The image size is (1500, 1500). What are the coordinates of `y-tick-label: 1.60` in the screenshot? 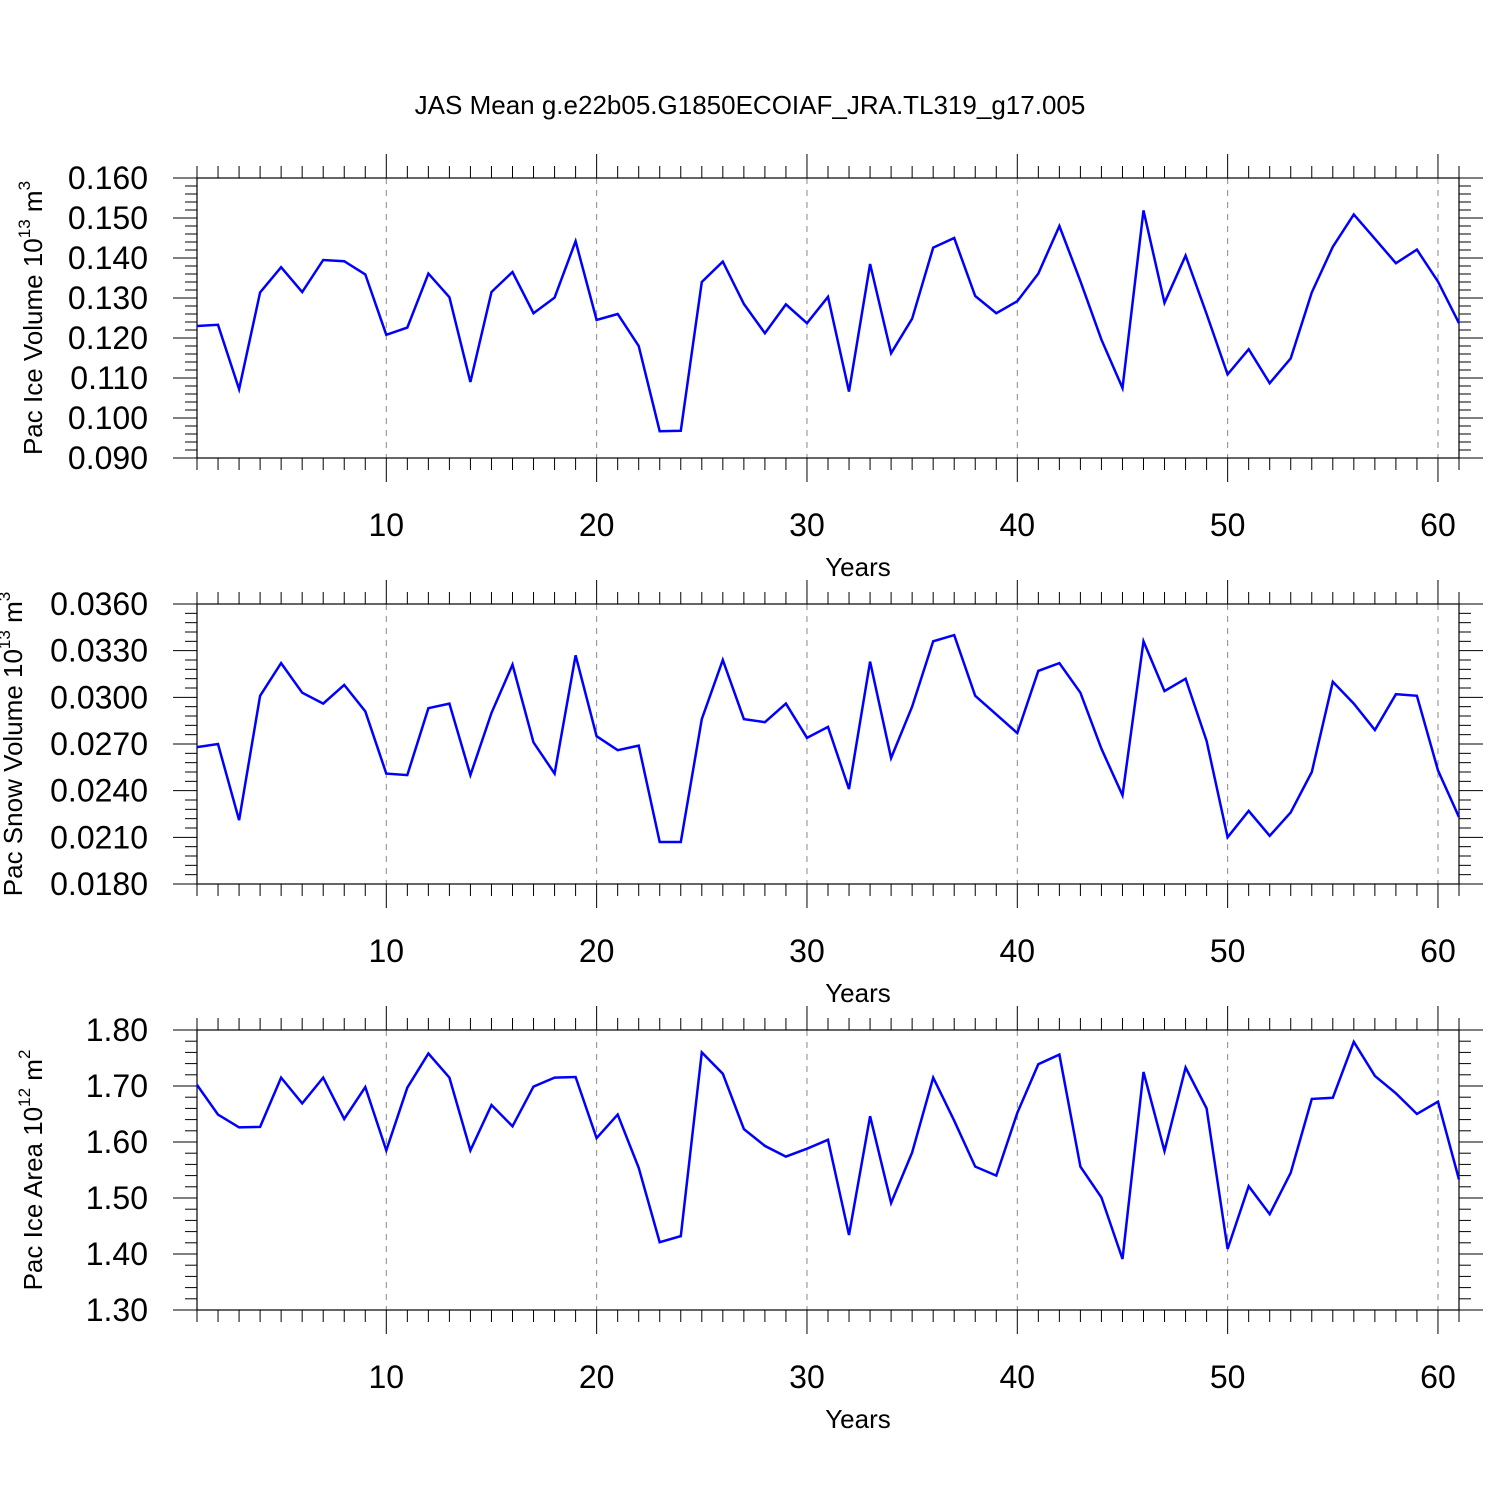 It's located at (117, 1142).